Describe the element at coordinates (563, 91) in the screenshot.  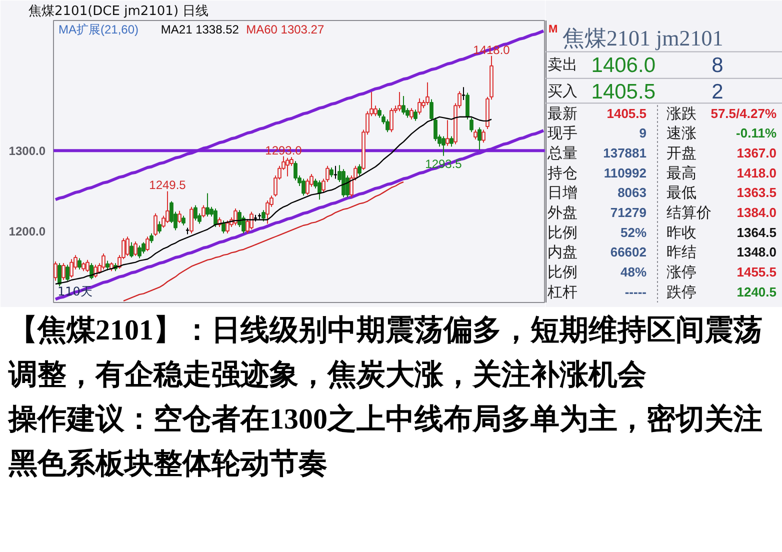
I see `text: 买入` at that location.